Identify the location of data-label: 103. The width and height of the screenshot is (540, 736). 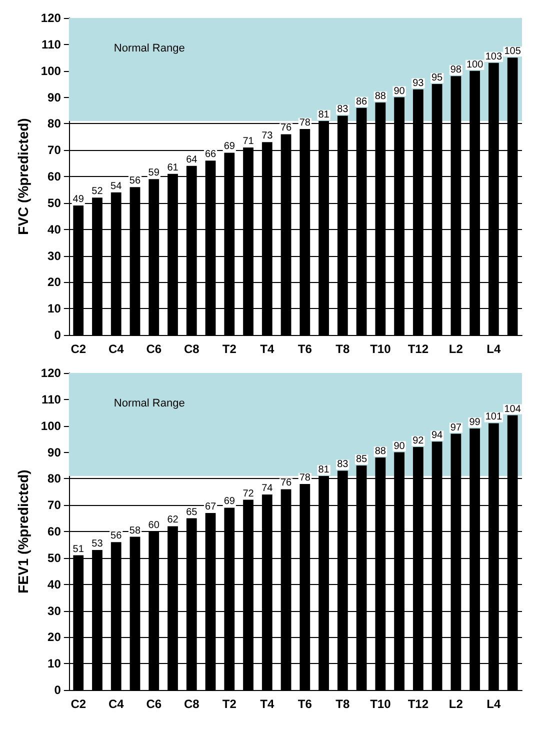
(493, 56).